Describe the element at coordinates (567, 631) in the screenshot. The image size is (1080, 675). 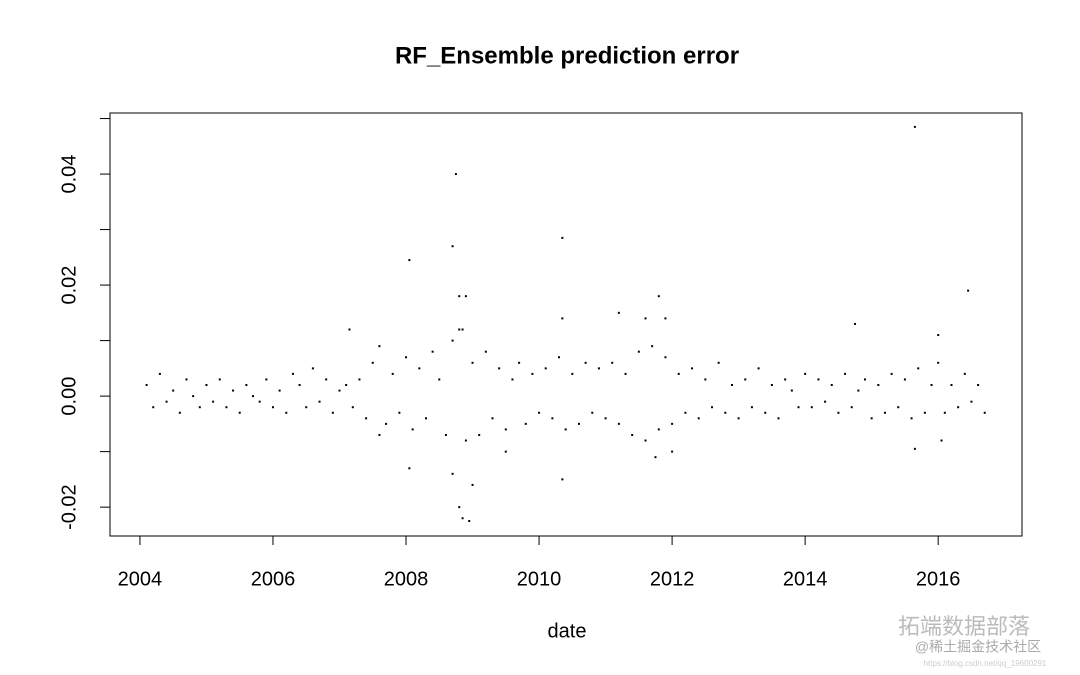
I see `x-axis-label: date` at that location.